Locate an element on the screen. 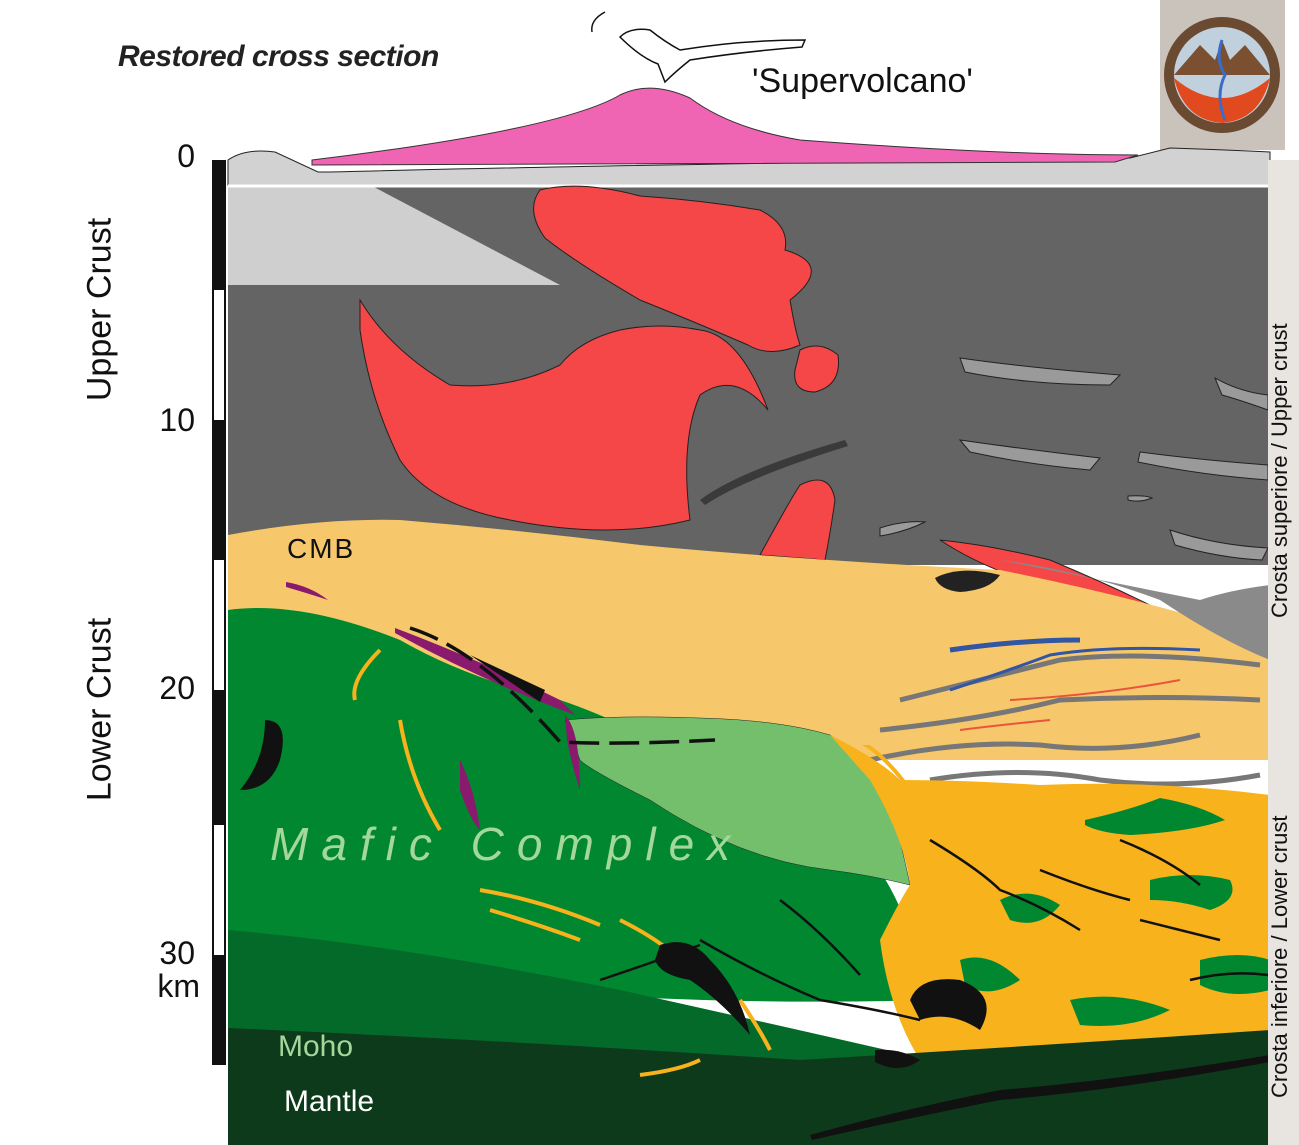  mafic-complex-label: Mafic Complex is located at coordinates (507, 844).